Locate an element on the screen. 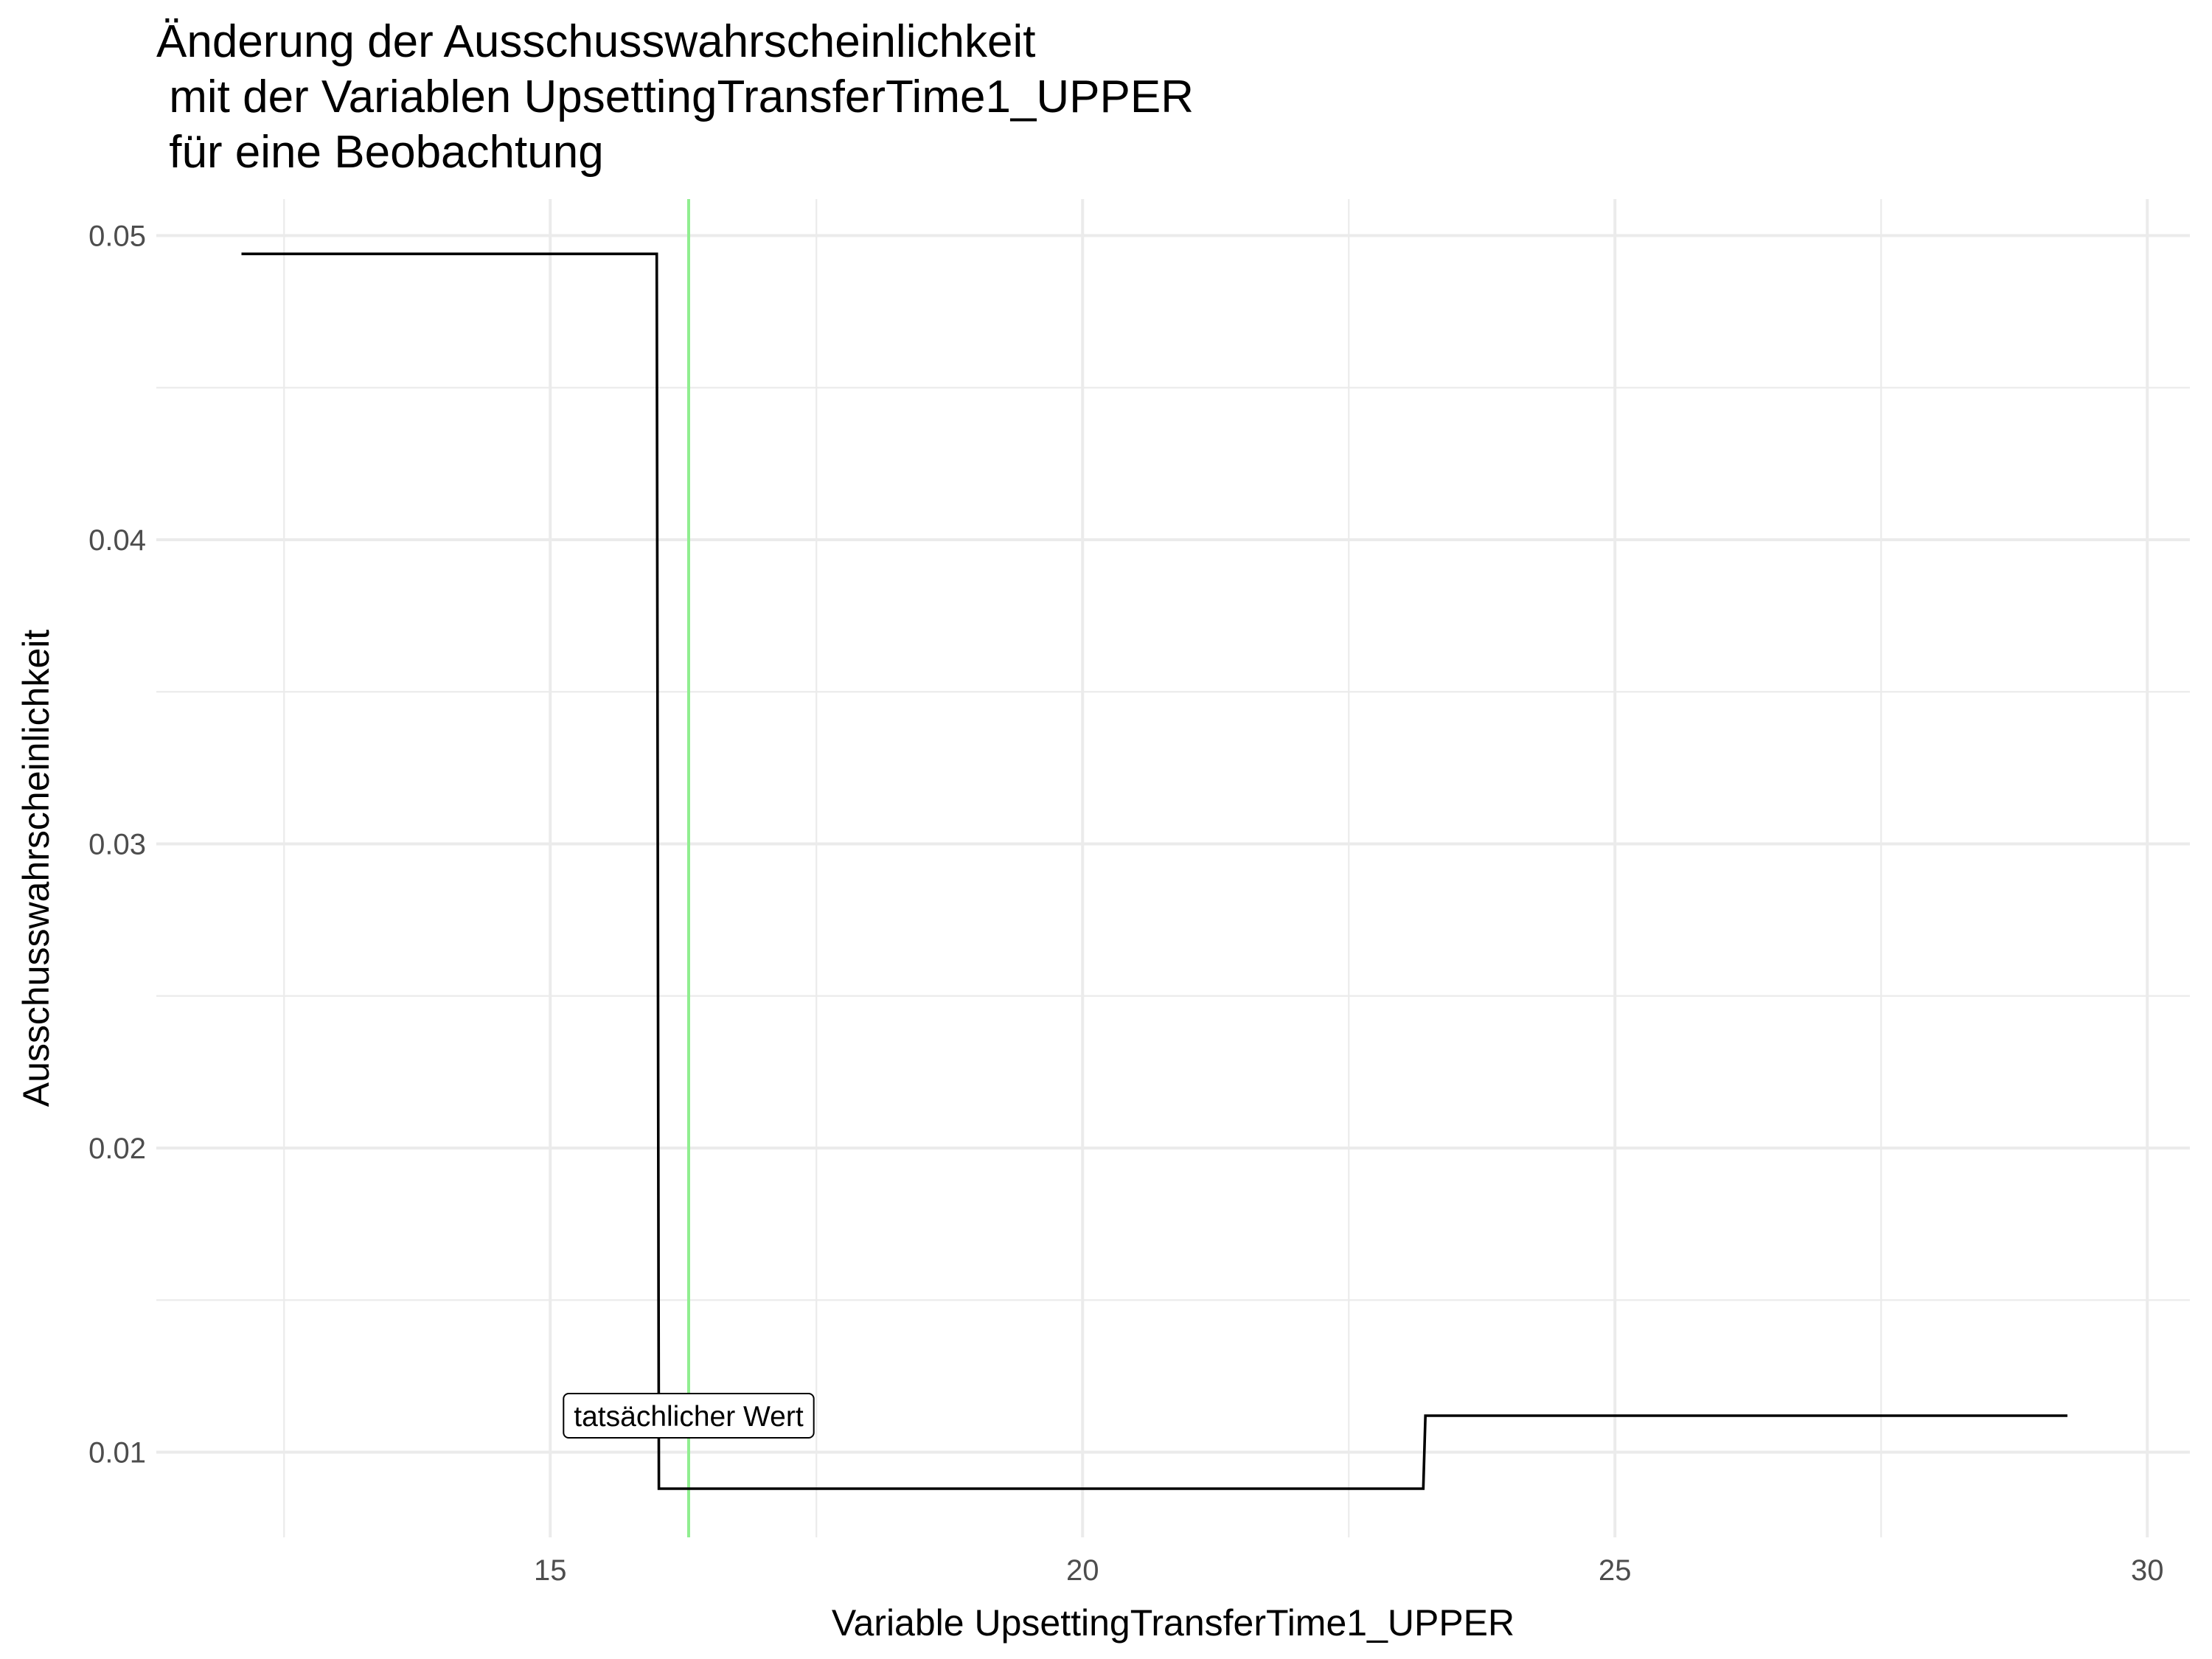 The image size is (2212, 1659). title-line-1: Änderung der Ausschusswahrscheinlichkeit is located at coordinates (595, 41).